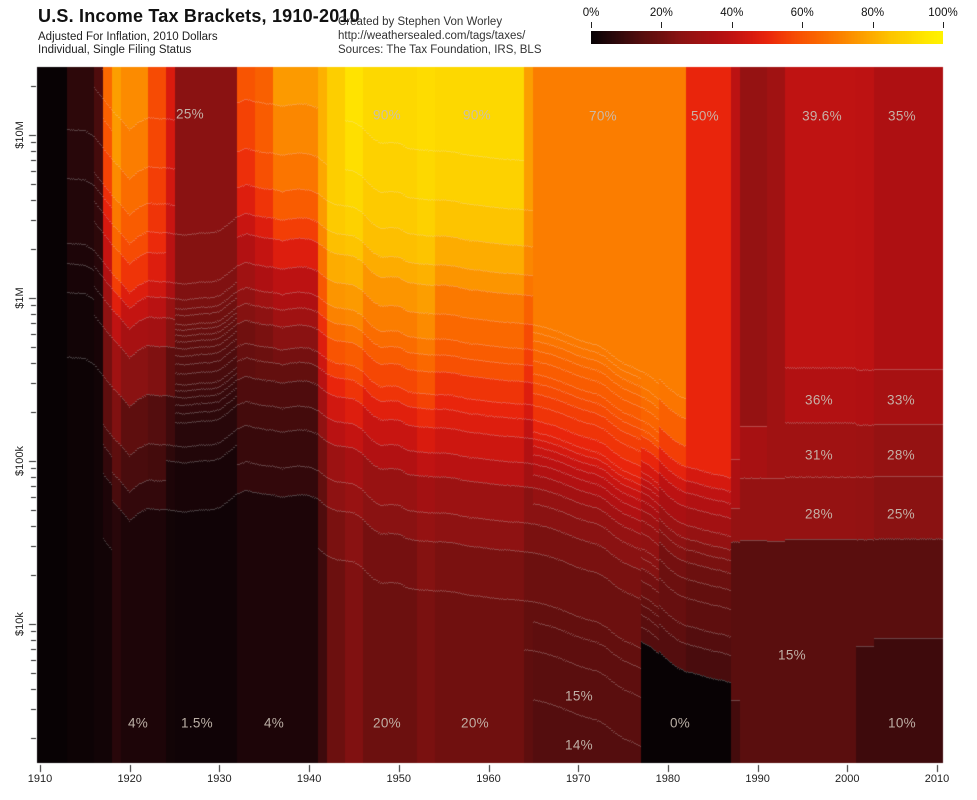 The image size is (977, 800). What do you see at coordinates (847, 779) in the screenshot?
I see `x-tick-label: 2000` at bounding box center [847, 779].